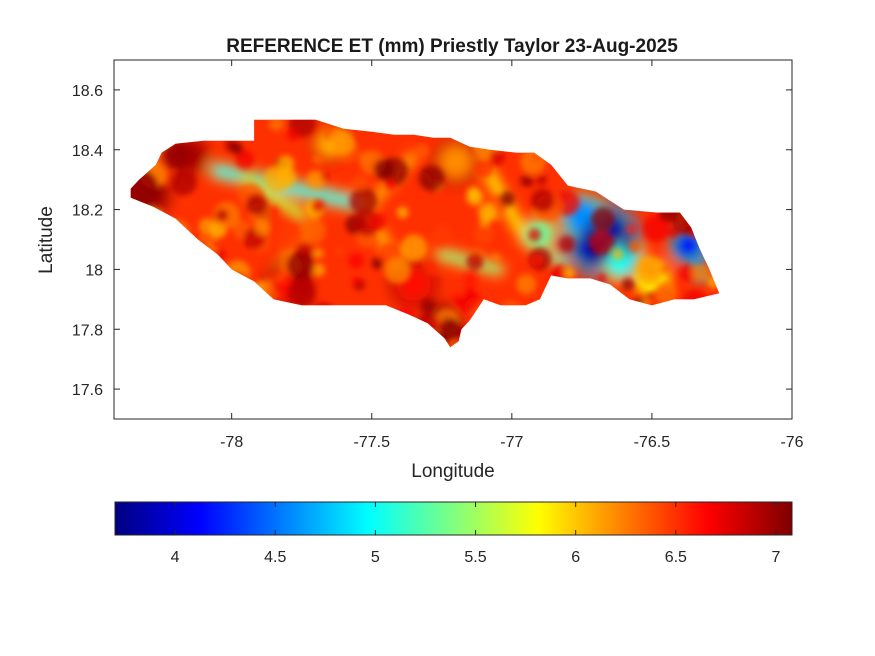 The height and width of the screenshot is (656, 875). What do you see at coordinates (231, 442) in the screenshot?
I see `x-tick-label: -78` at bounding box center [231, 442].